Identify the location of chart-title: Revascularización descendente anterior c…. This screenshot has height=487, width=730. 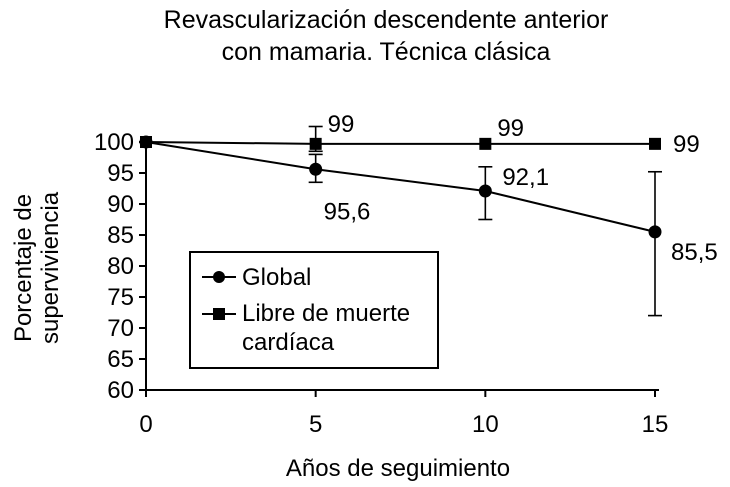
(386, 36).